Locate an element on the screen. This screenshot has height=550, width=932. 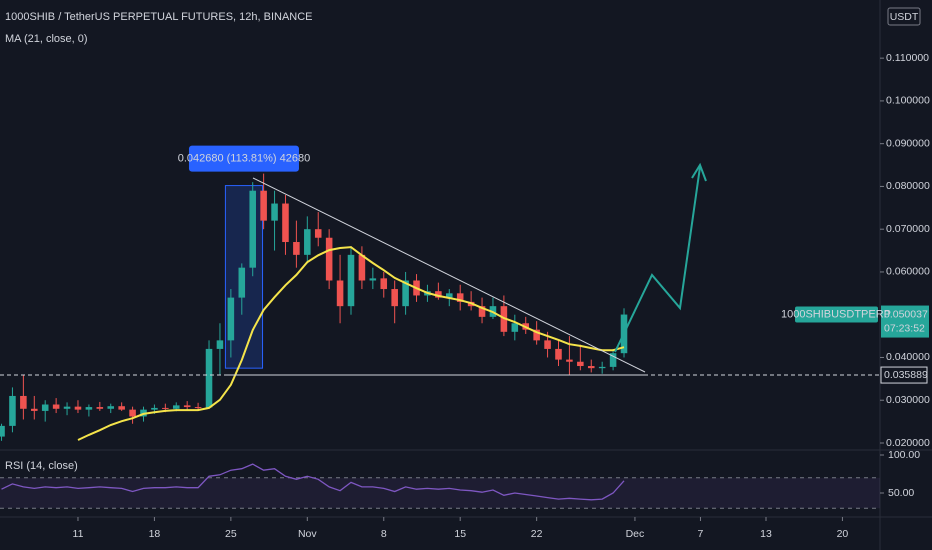
x-tick-label: 8 is located at coordinates (384, 534).